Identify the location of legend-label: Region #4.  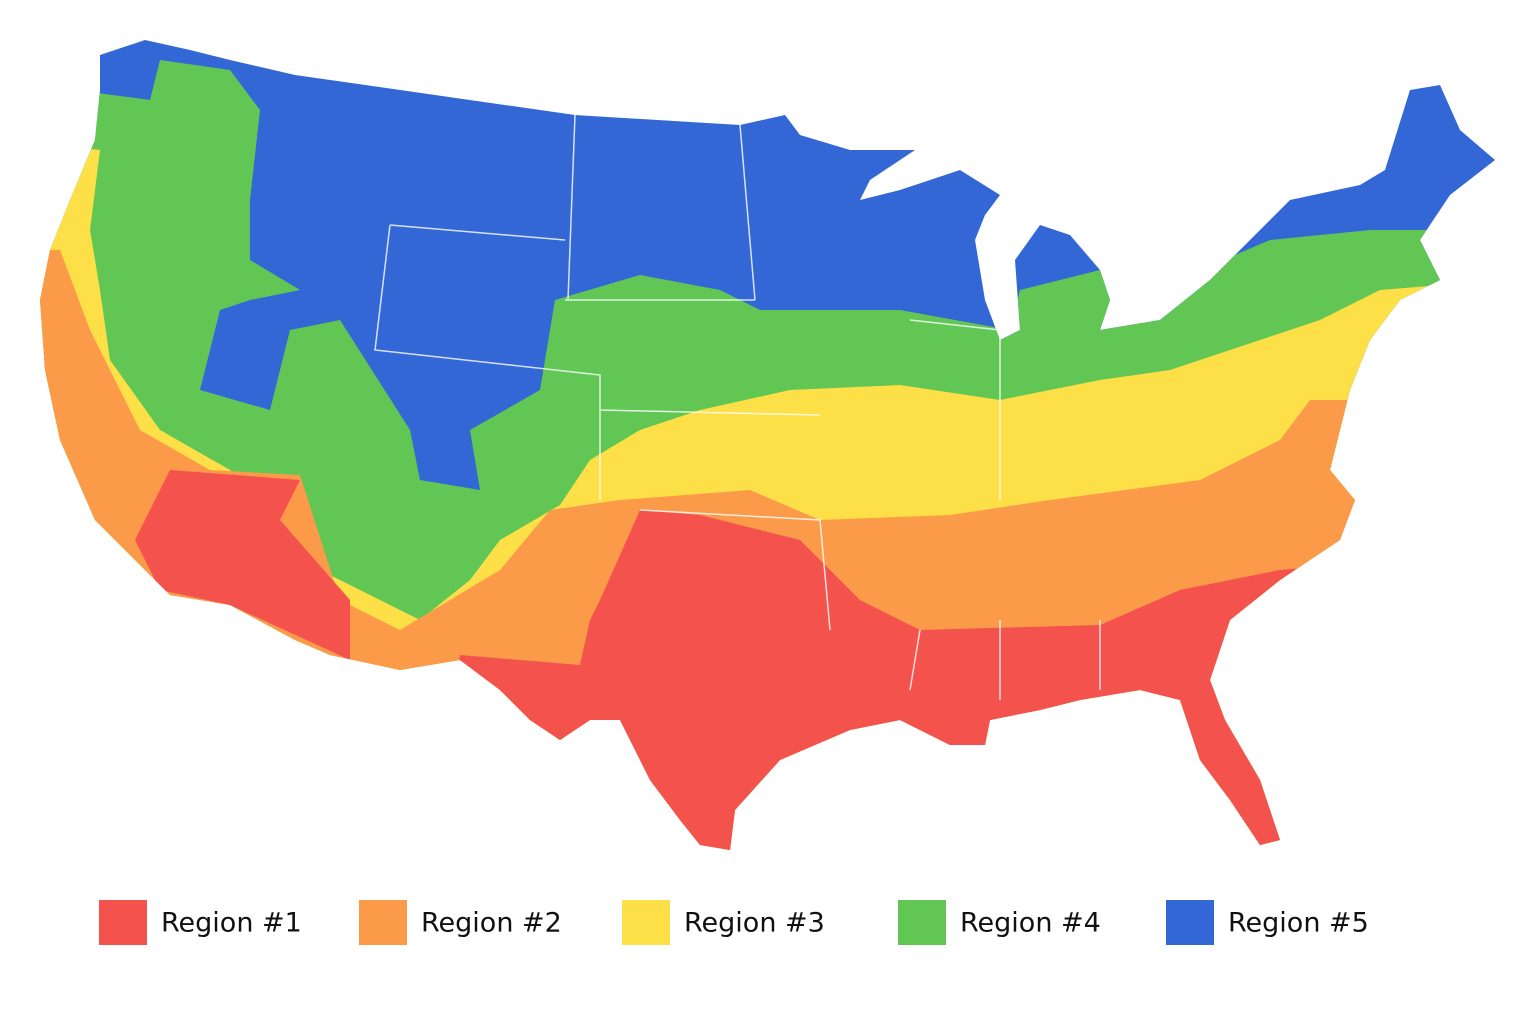
(1030, 923).